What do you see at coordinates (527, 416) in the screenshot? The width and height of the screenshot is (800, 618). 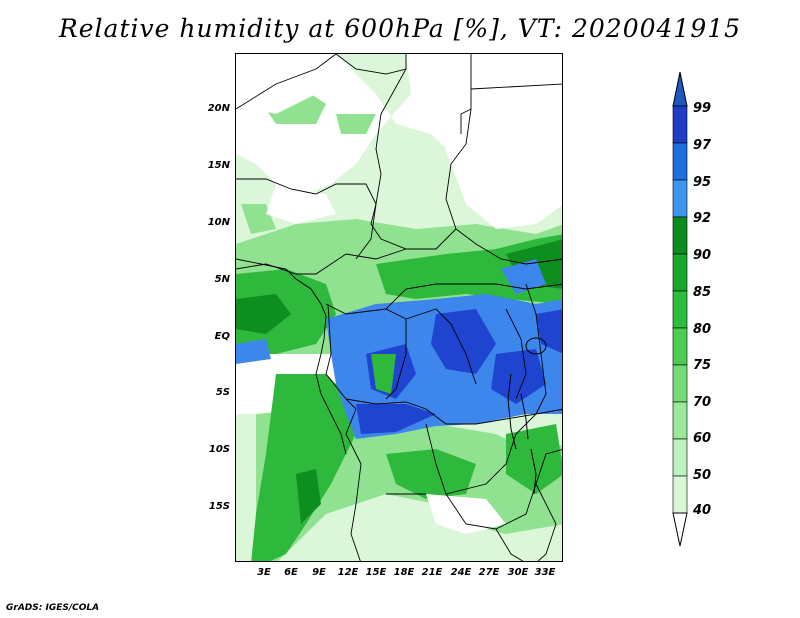 I see `great-lakes` at bounding box center [527, 416].